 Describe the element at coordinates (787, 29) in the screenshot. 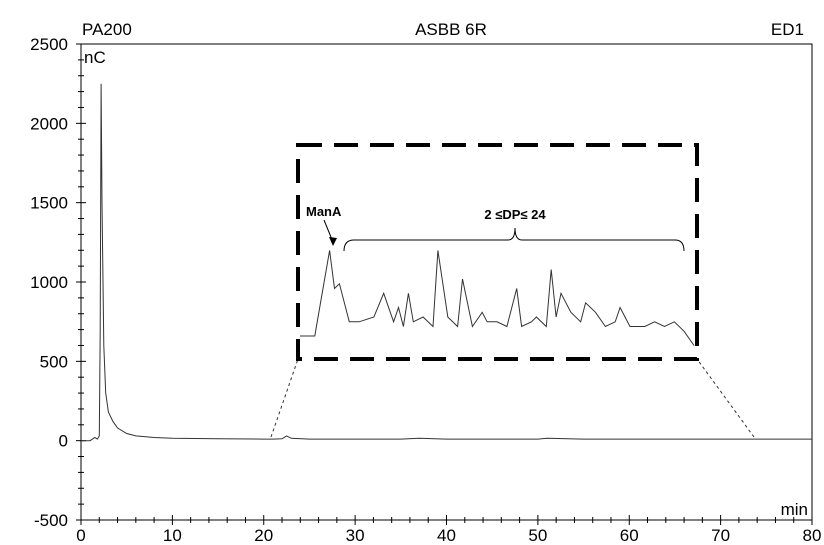

I see `header-right-label: ED1` at that location.